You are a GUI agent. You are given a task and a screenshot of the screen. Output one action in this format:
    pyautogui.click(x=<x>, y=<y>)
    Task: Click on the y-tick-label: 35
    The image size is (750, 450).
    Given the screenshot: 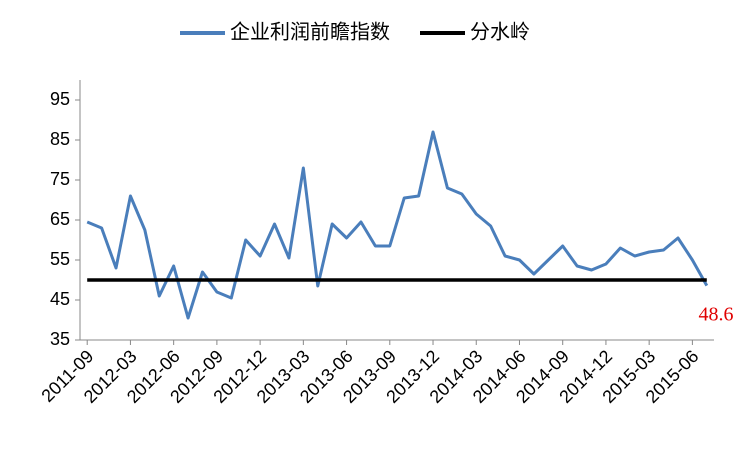 What is the action you would take?
    pyautogui.click(x=60, y=339)
    